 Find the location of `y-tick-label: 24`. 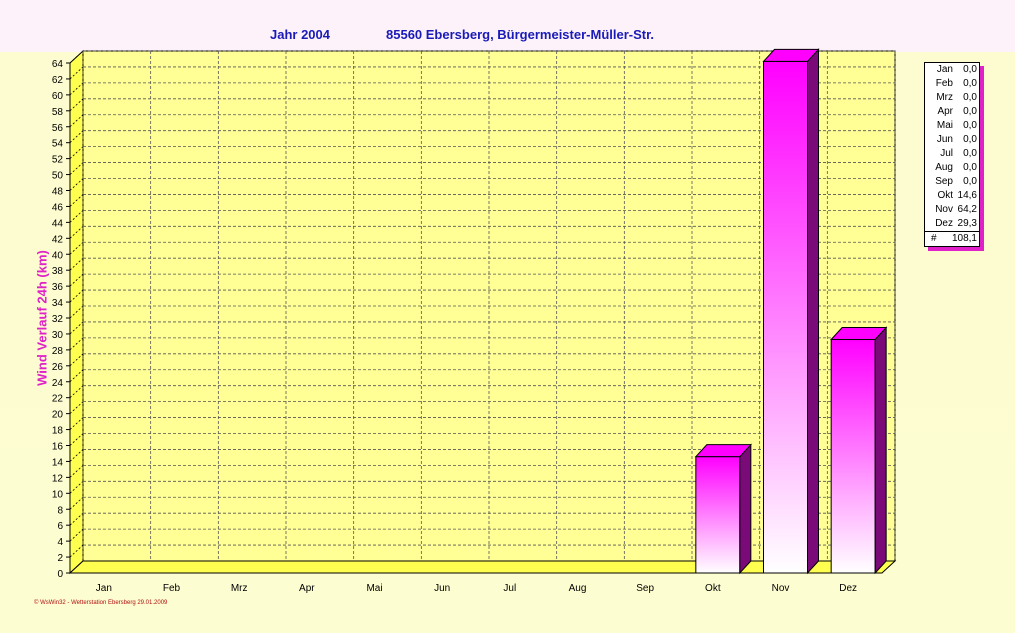

y-tick-label: 24 is located at coordinates (58, 383).